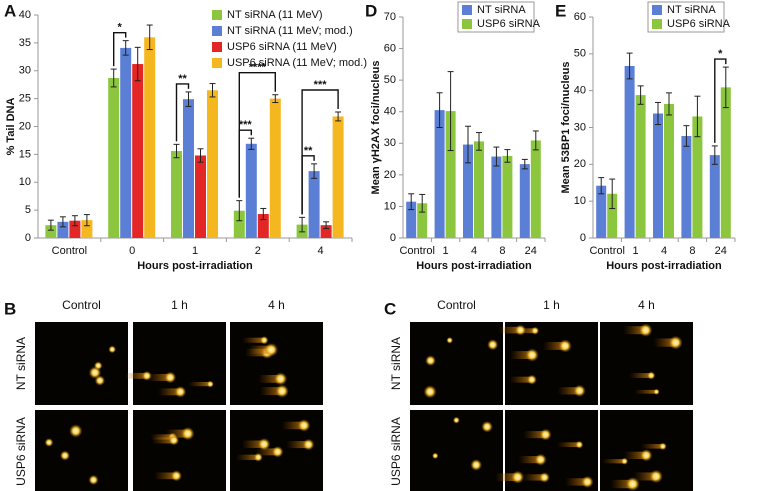 The image size is (757, 491). What do you see at coordinates (276, 305) in the screenshot?
I see `column-label: 4 h` at bounding box center [276, 305].